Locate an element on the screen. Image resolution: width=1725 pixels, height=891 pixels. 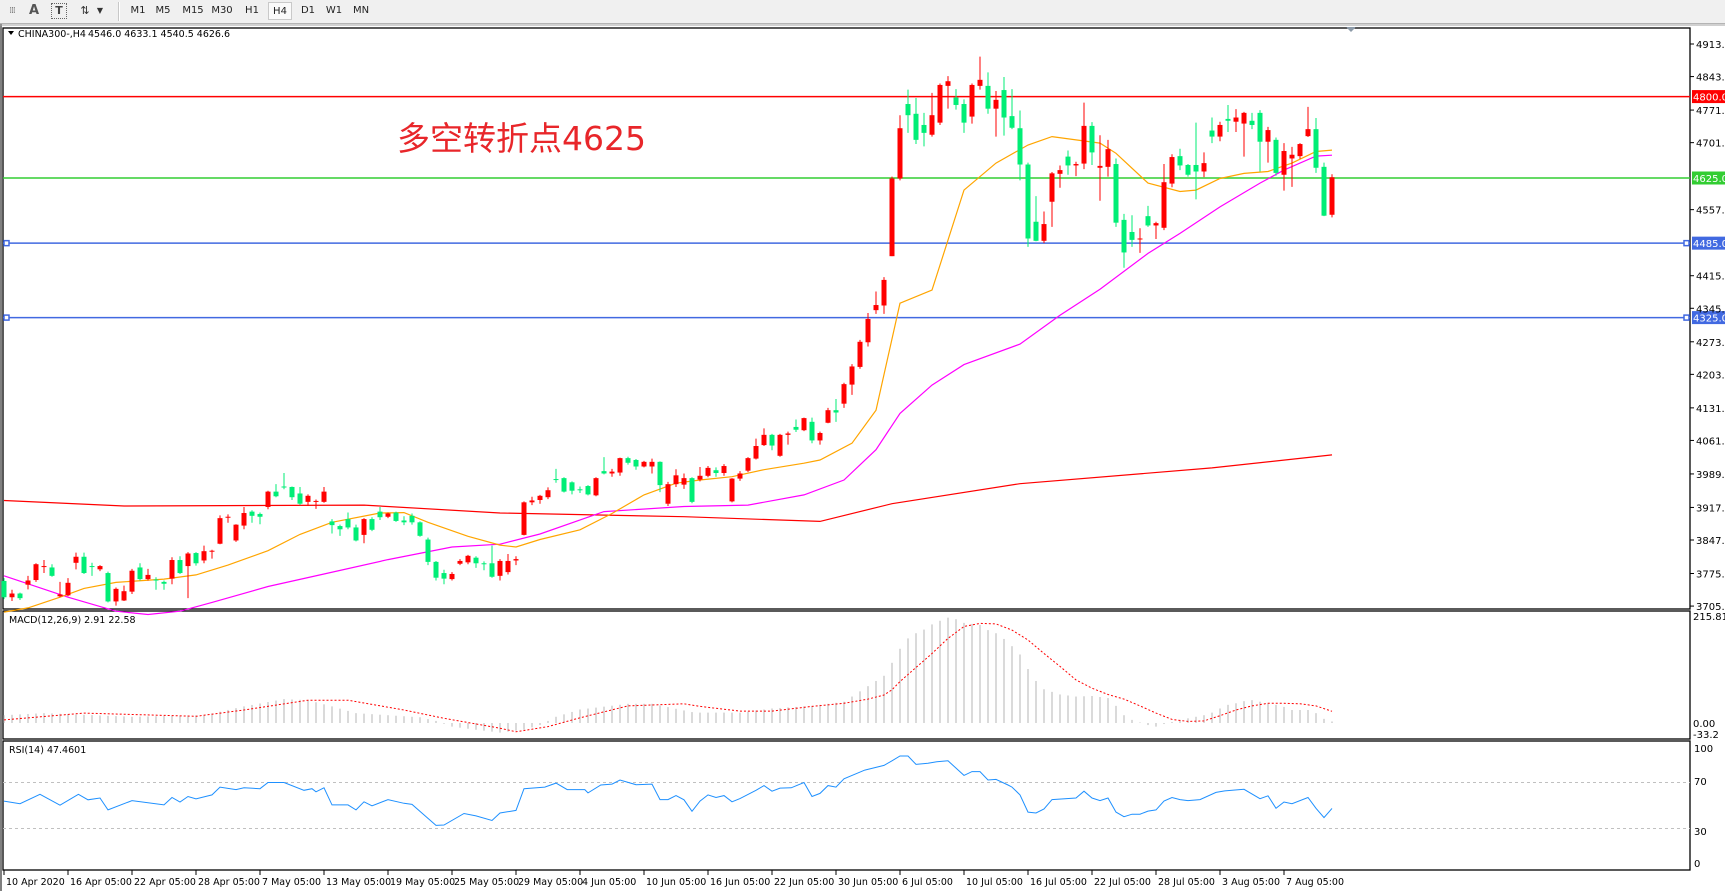
chart-menu-triangle-icon is located at coordinates (11, 33).